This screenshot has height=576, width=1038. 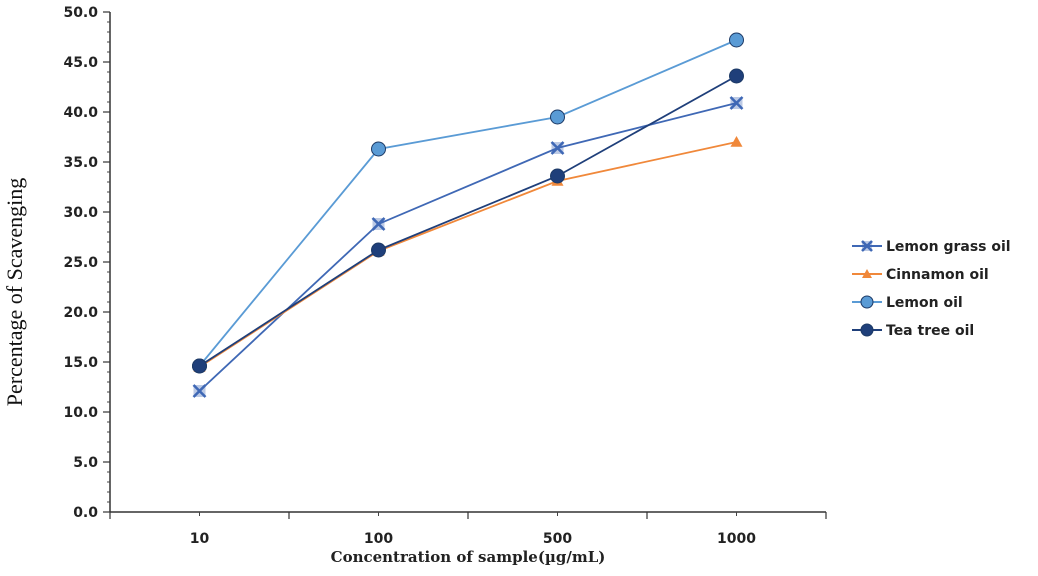 I want to click on legend-swatch-marker-stroke, so click(x=867, y=246).